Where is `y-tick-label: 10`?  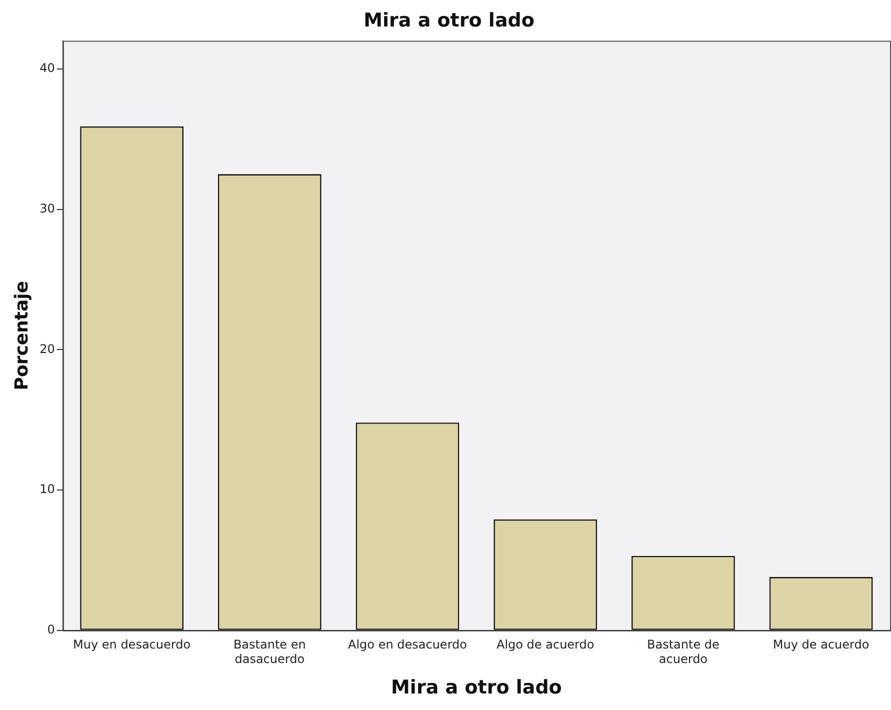
y-tick-label: 10 is located at coordinates (47, 489).